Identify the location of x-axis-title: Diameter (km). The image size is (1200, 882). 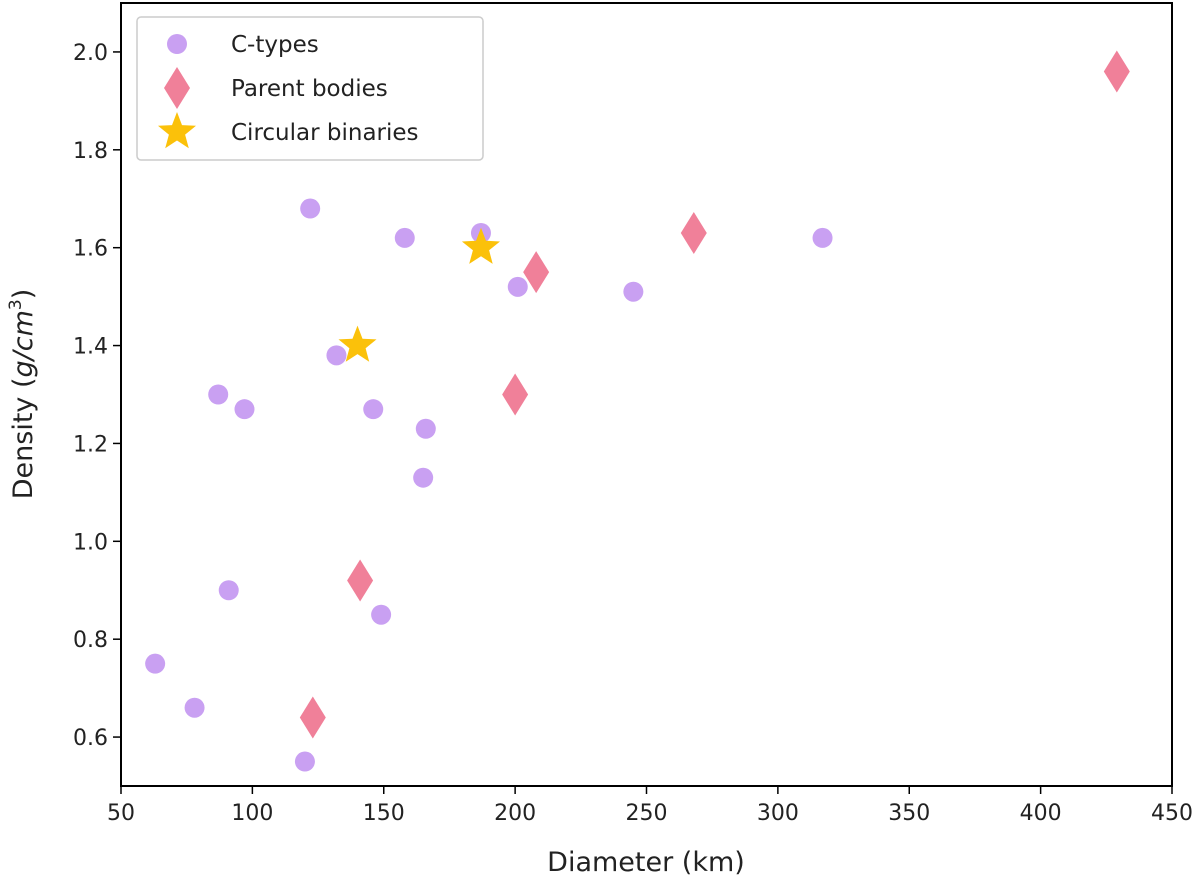
(646, 862).